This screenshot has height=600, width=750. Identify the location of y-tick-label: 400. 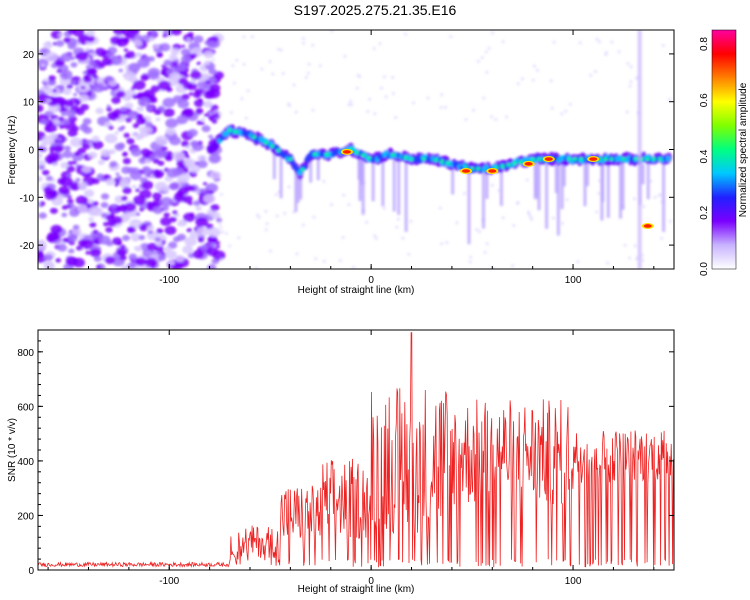
(25, 462).